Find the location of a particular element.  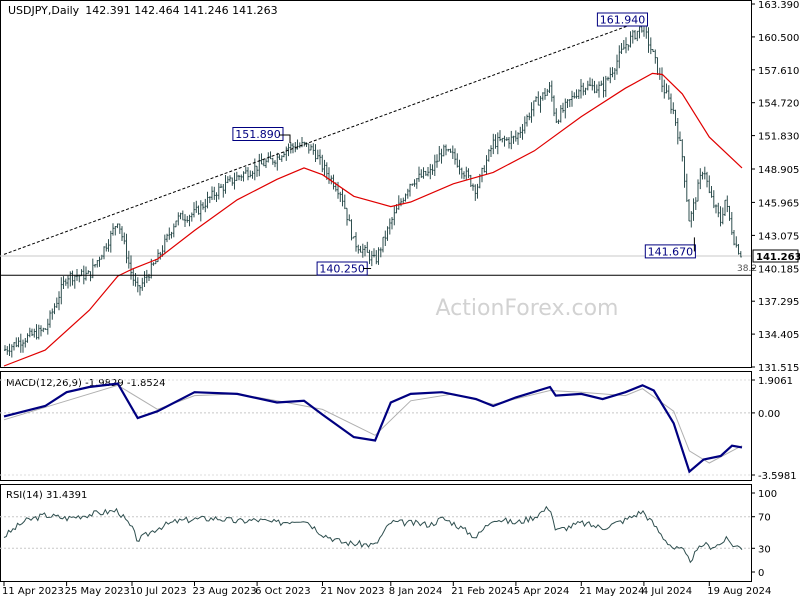

macd-axis-label: 1.9061 is located at coordinates (775, 381).